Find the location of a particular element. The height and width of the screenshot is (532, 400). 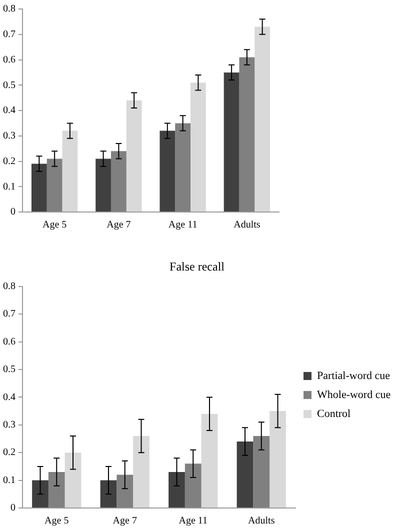

legend-label: Partial-word cue is located at coordinates (353, 376).